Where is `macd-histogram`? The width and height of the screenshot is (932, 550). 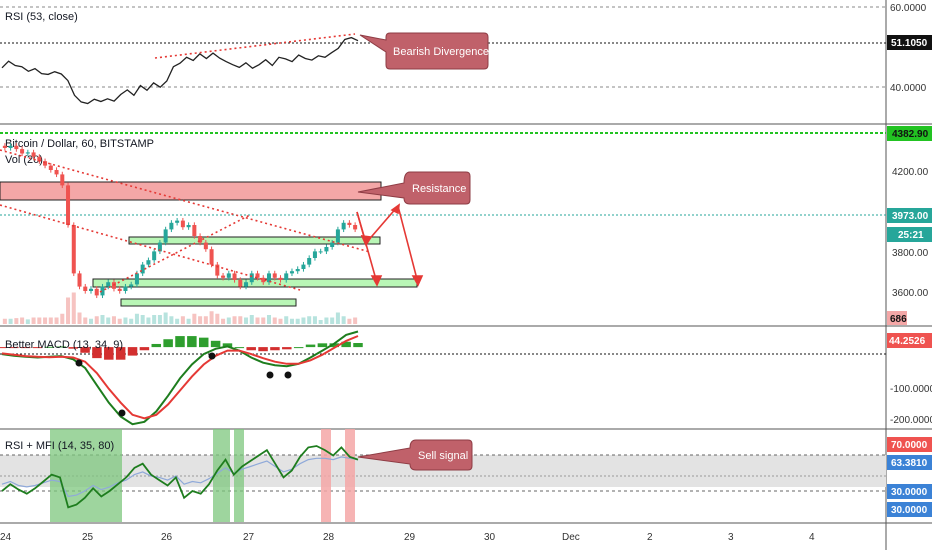
macd-histogram is located at coordinates (181, 348).